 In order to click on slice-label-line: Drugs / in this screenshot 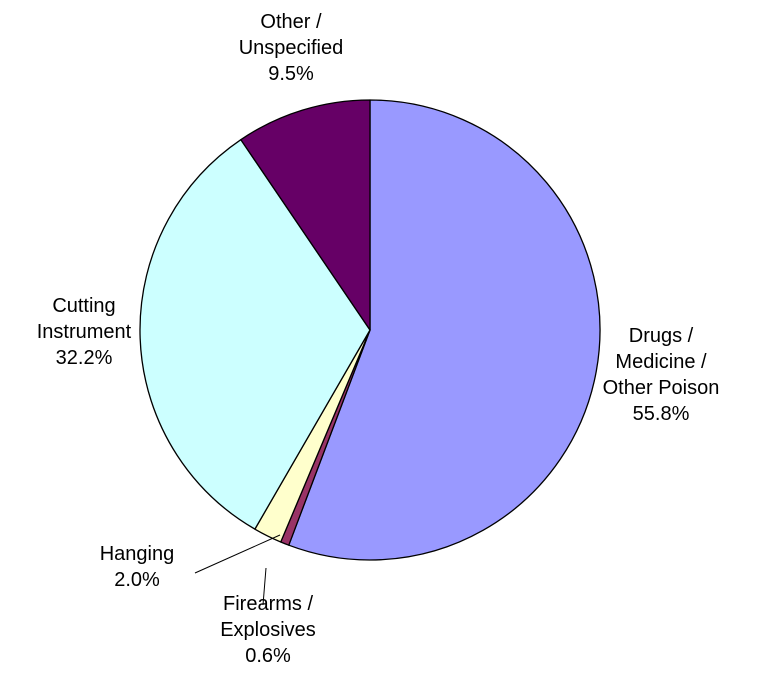, I will do `click(661, 336)`.